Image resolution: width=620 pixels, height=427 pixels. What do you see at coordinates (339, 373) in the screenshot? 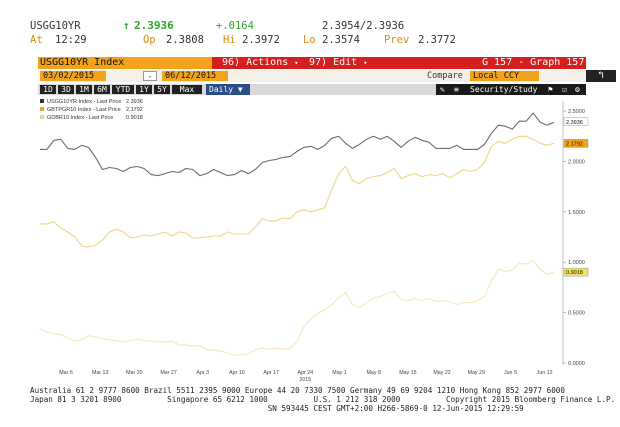
I see `x-tick-label: May 1` at bounding box center [339, 373].